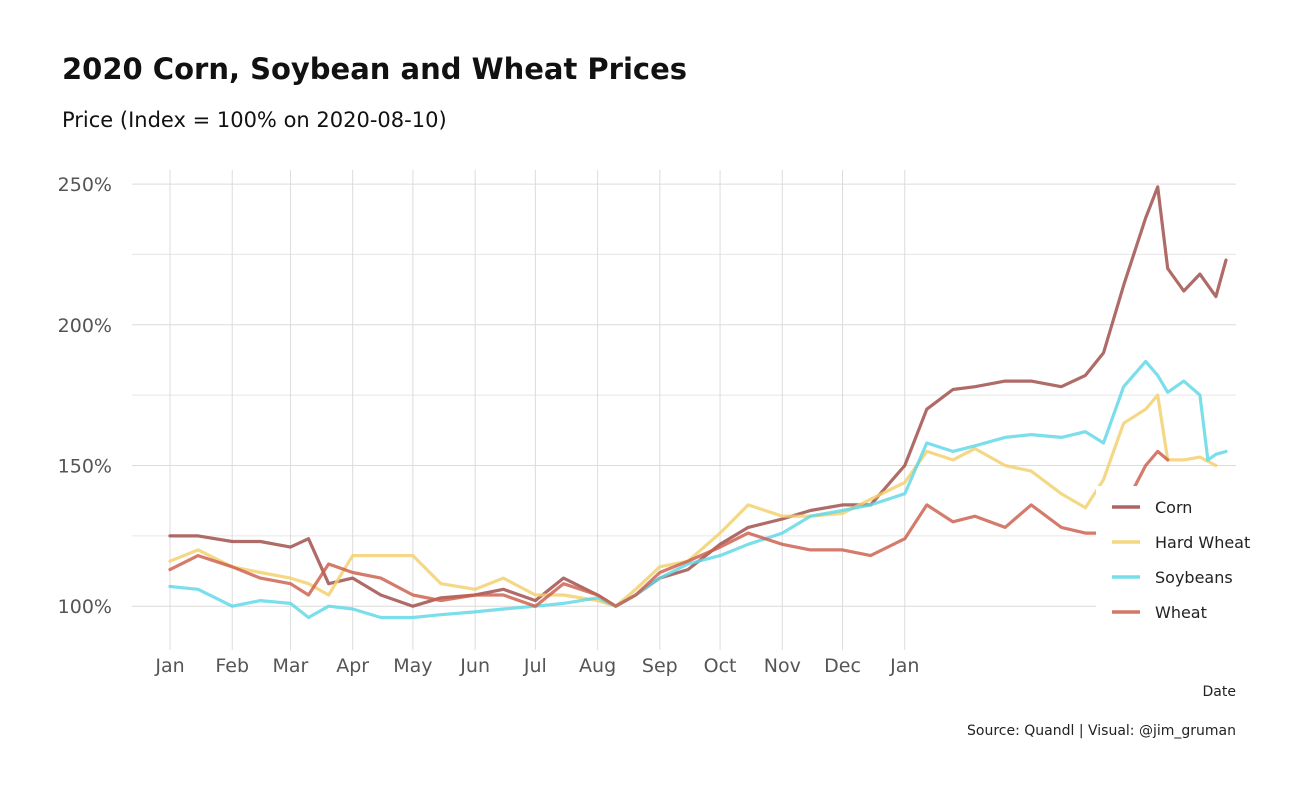 Image resolution: width=1296 pixels, height=800 pixels. I want to click on x-tick-label: Nov, so click(782, 666).